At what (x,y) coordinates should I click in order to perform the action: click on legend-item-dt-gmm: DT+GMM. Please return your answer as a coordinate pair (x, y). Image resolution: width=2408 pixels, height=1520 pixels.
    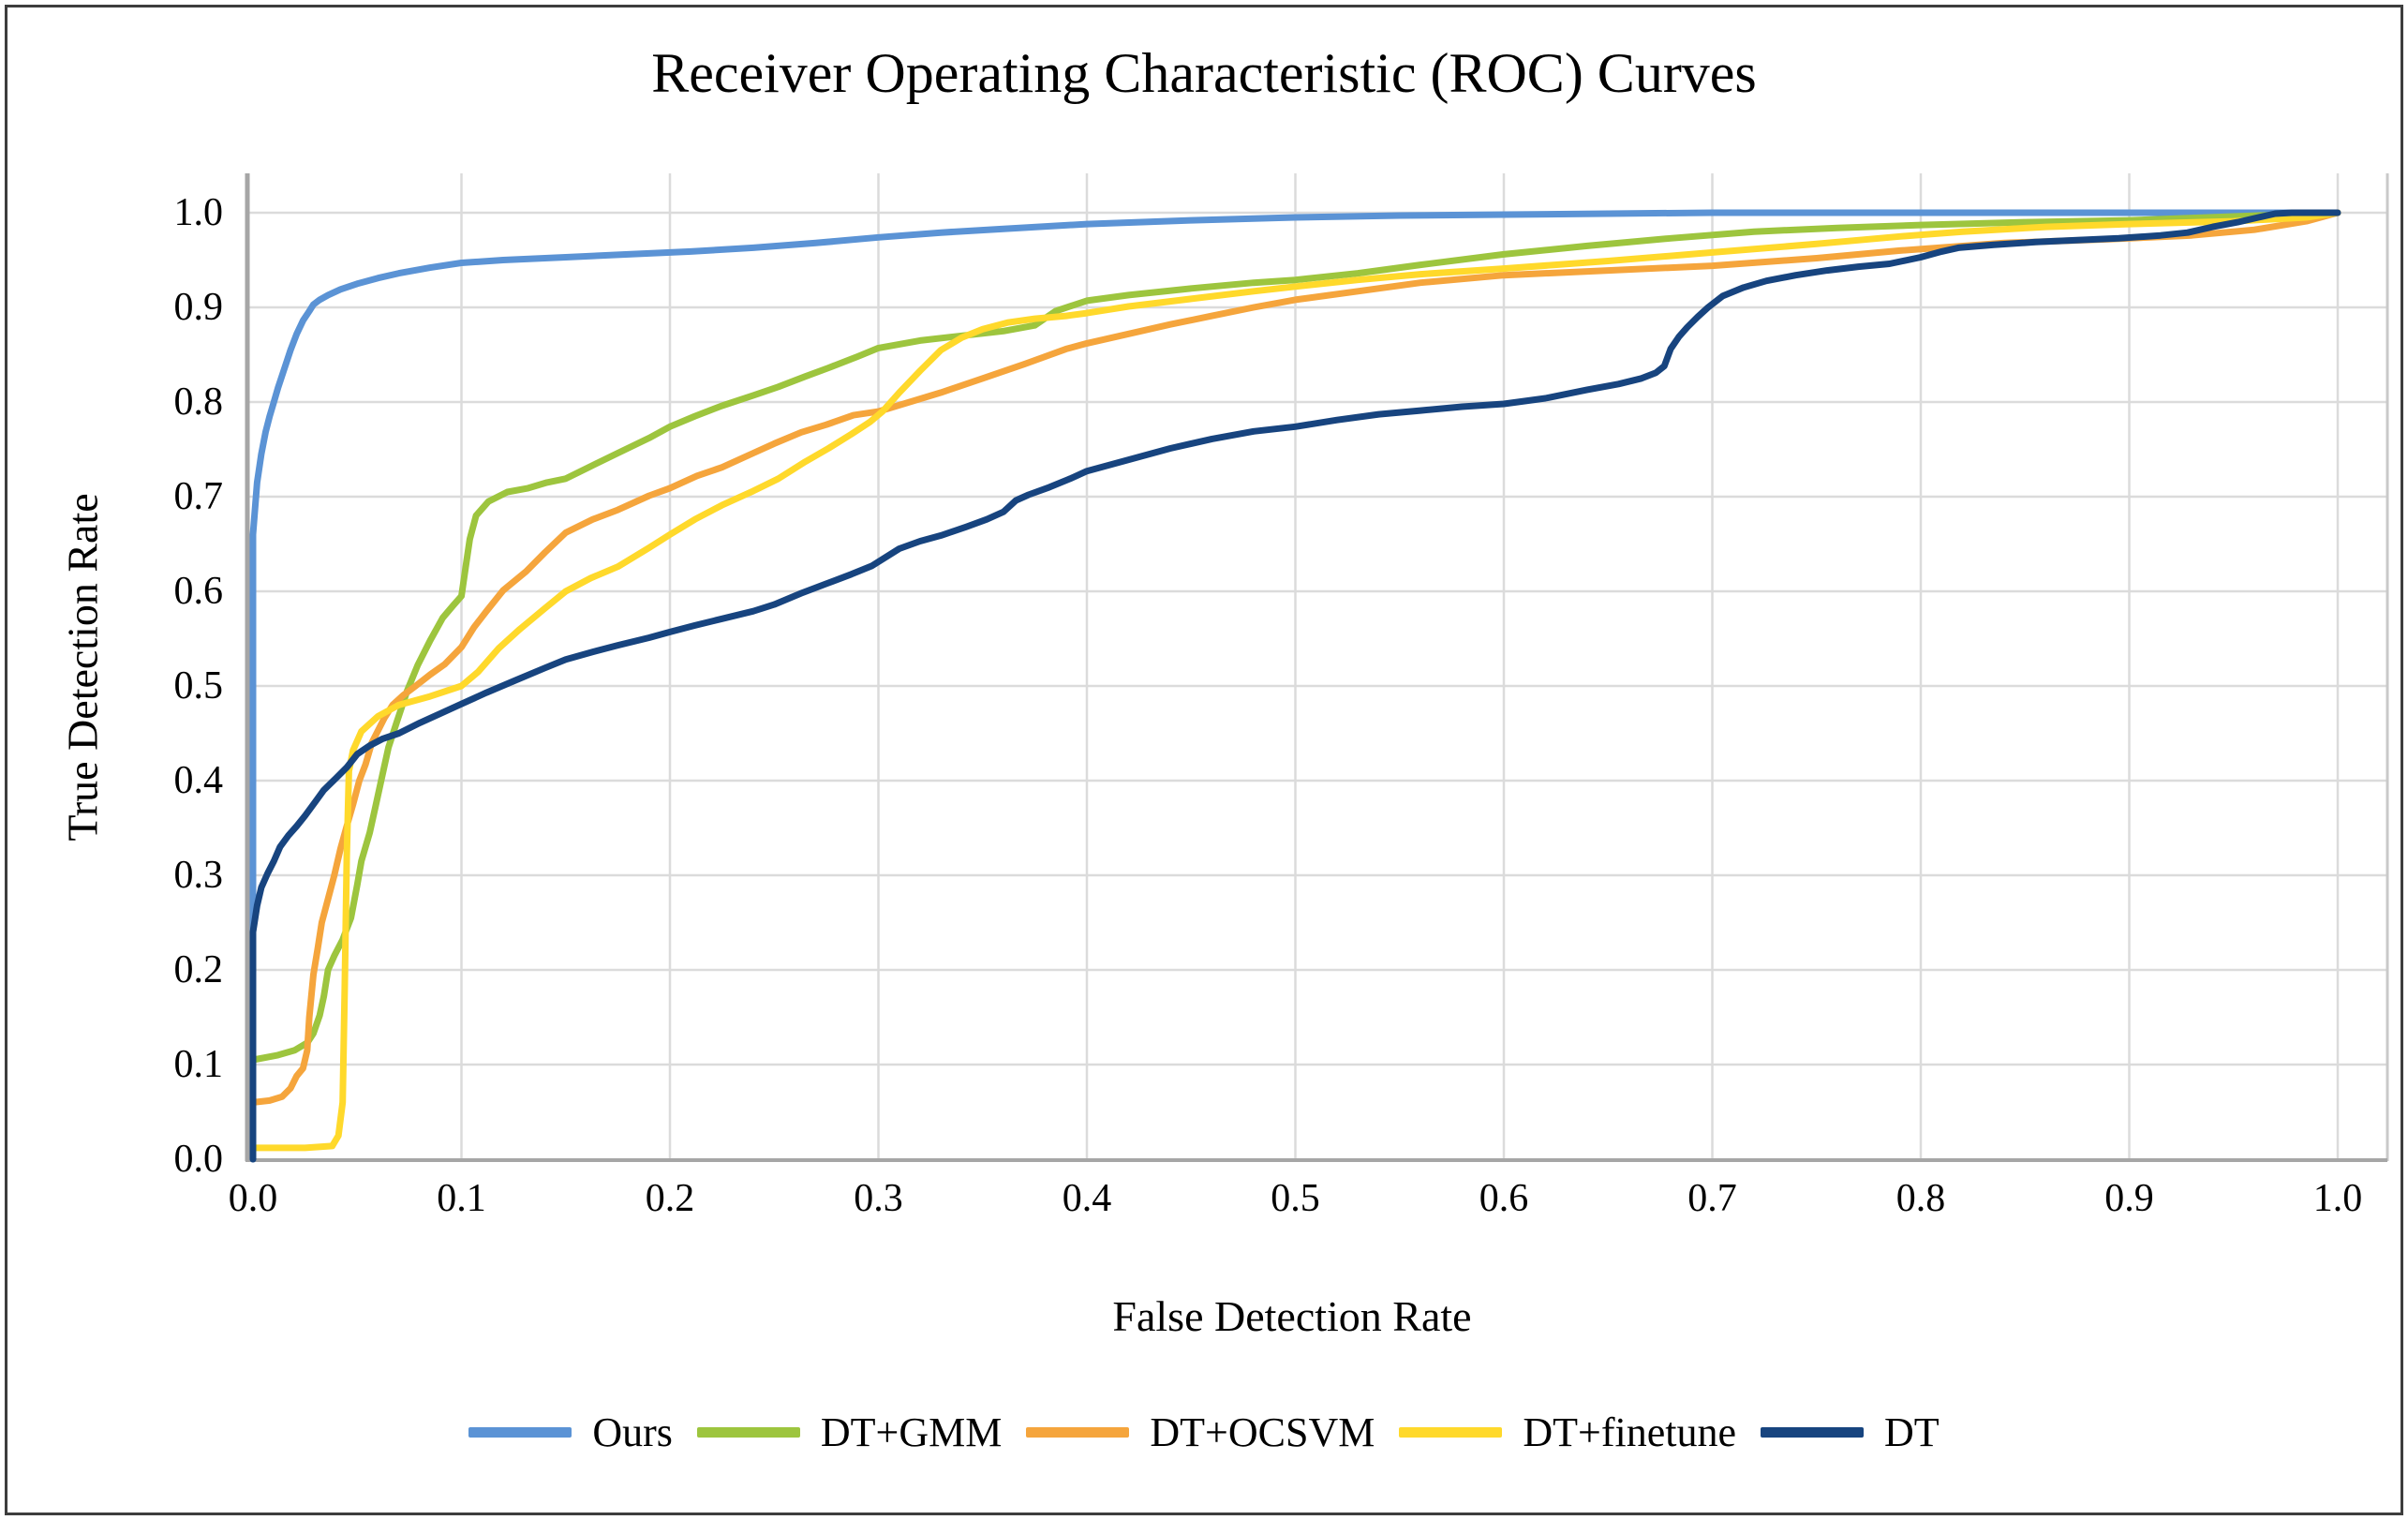
    Looking at the image, I should click on (849, 1432).